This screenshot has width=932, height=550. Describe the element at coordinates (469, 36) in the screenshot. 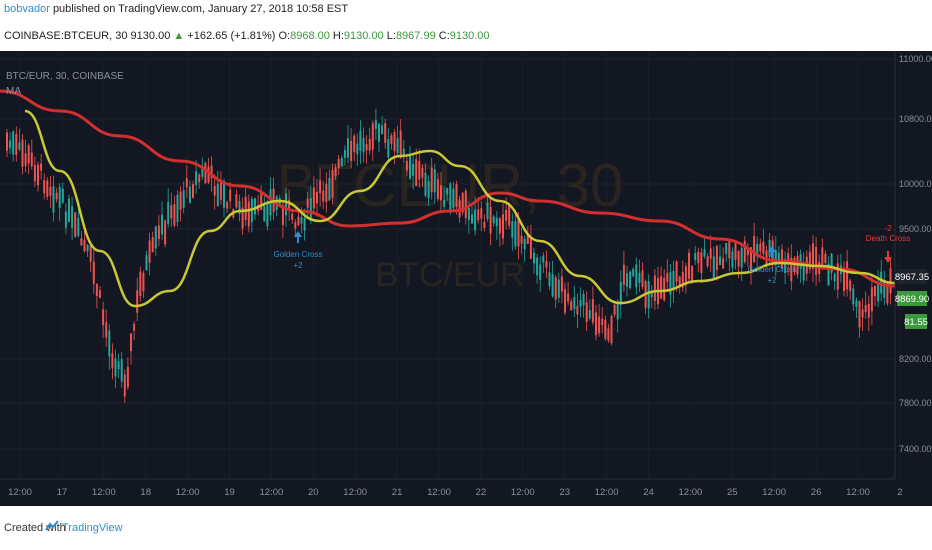

I see `close-value: 9130.00` at that location.